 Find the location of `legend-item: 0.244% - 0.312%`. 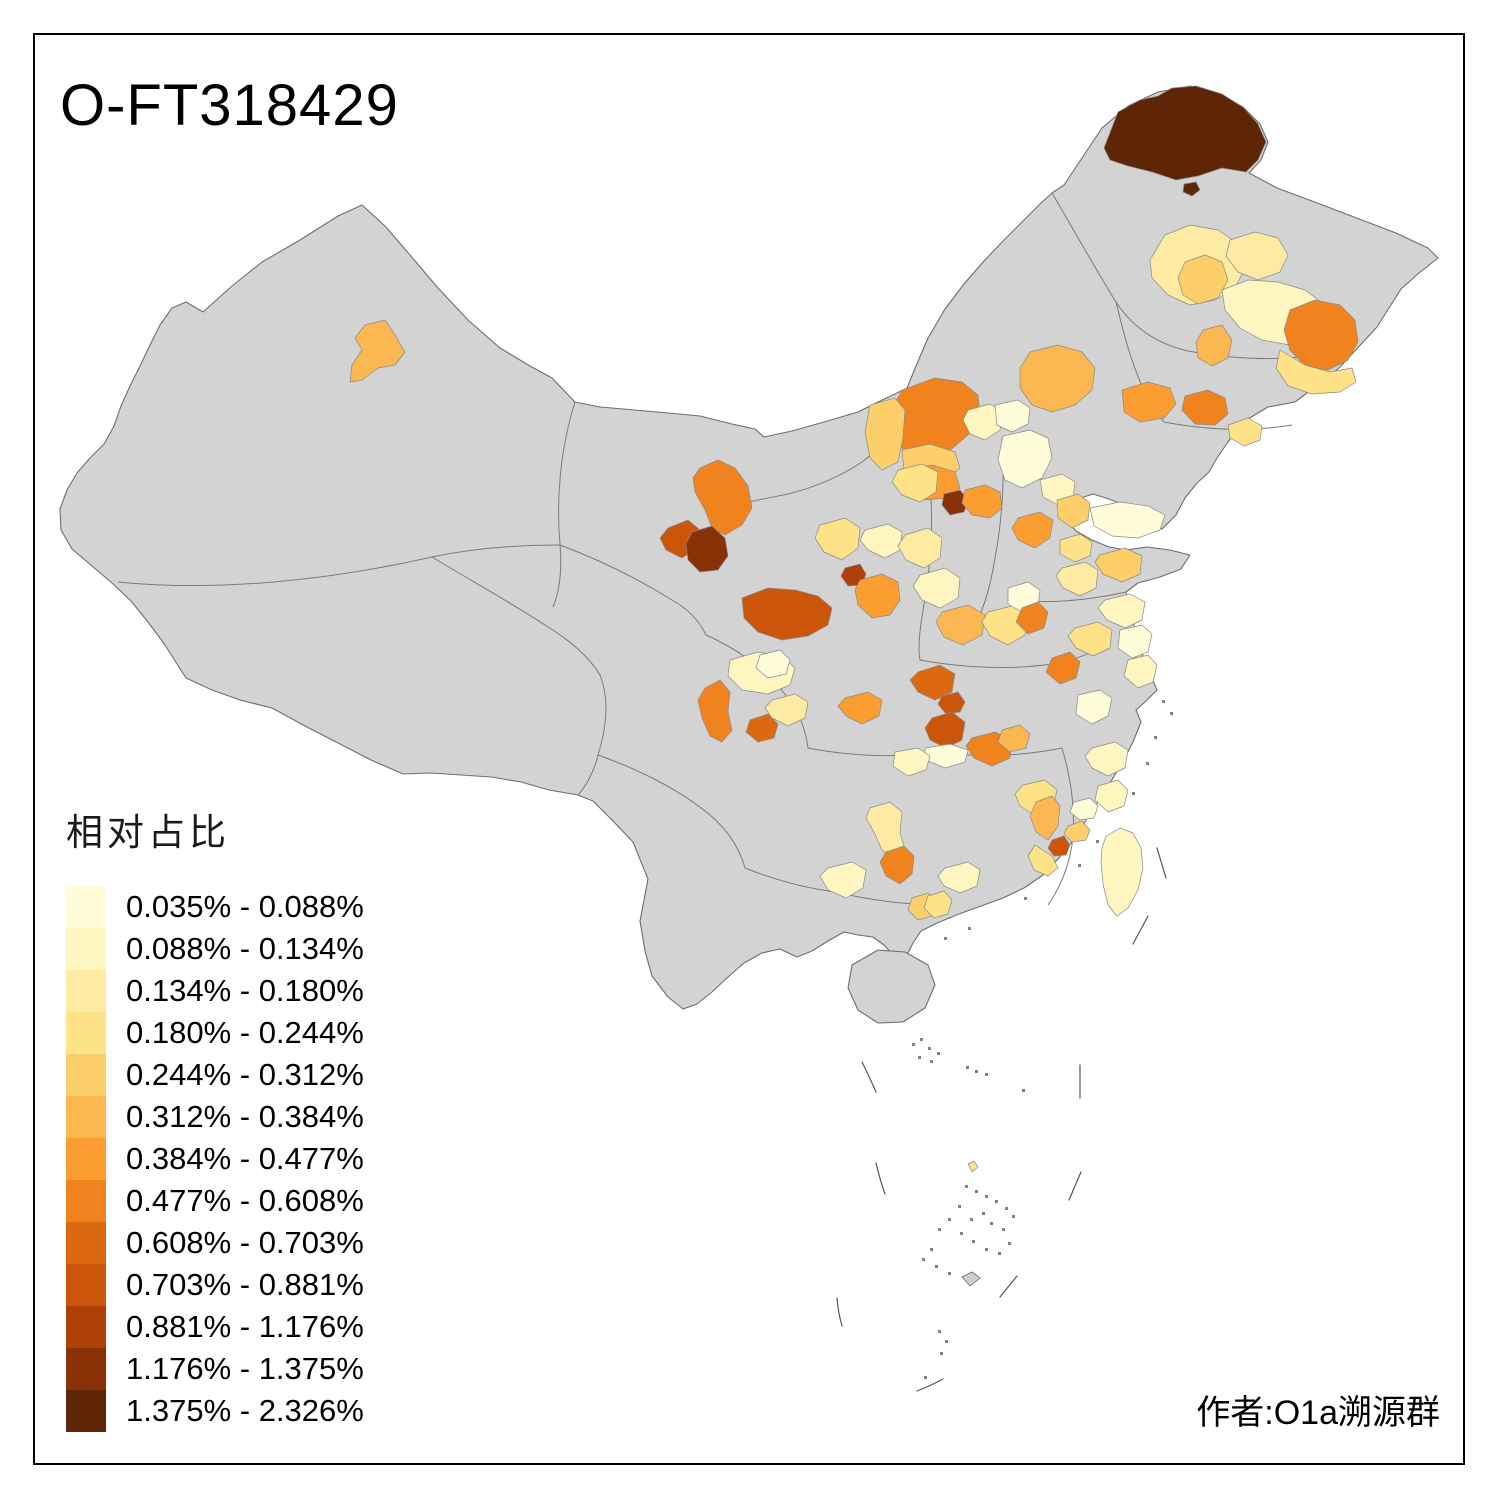

legend-item: 0.244% - 0.312% is located at coordinates (215, 1075).